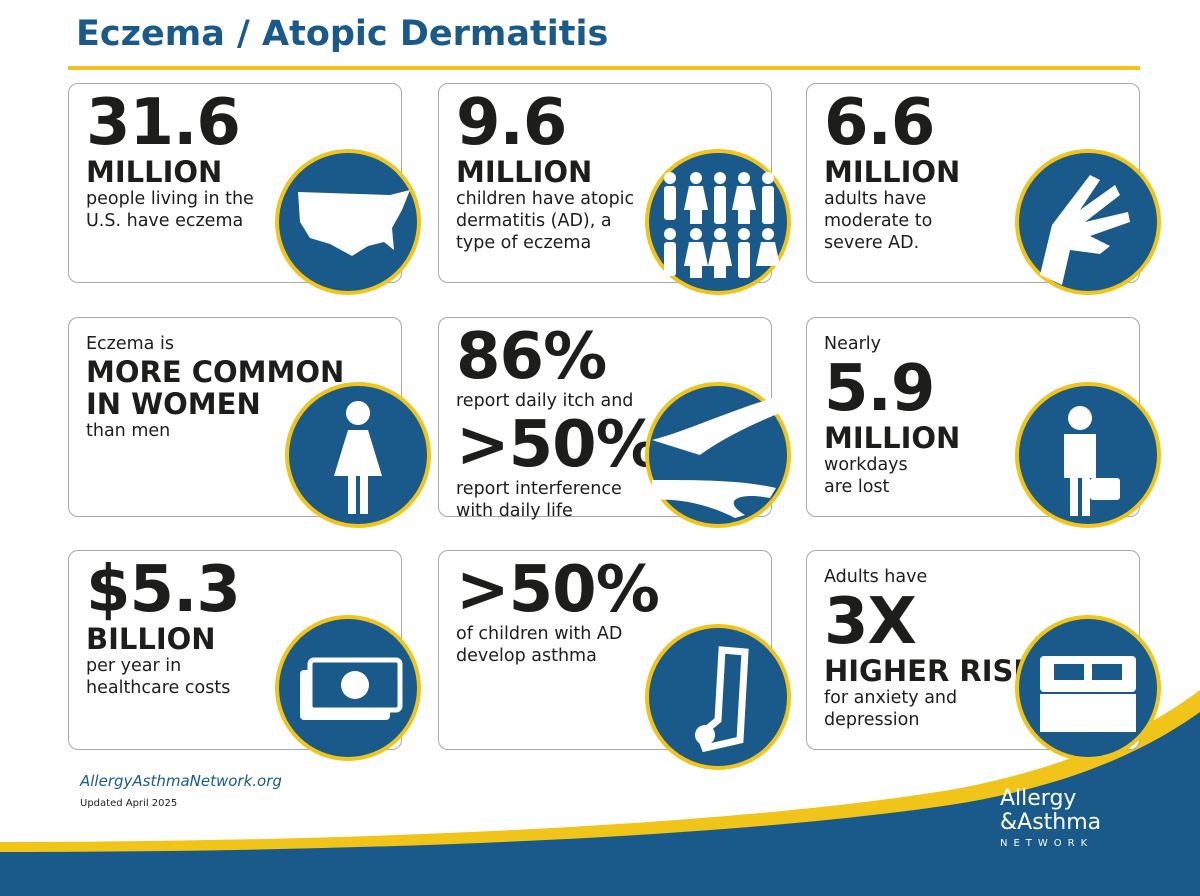 The height and width of the screenshot is (896, 1200). What do you see at coordinates (1038, 798) in the screenshot?
I see `logo-text: Allergy` at bounding box center [1038, 798].